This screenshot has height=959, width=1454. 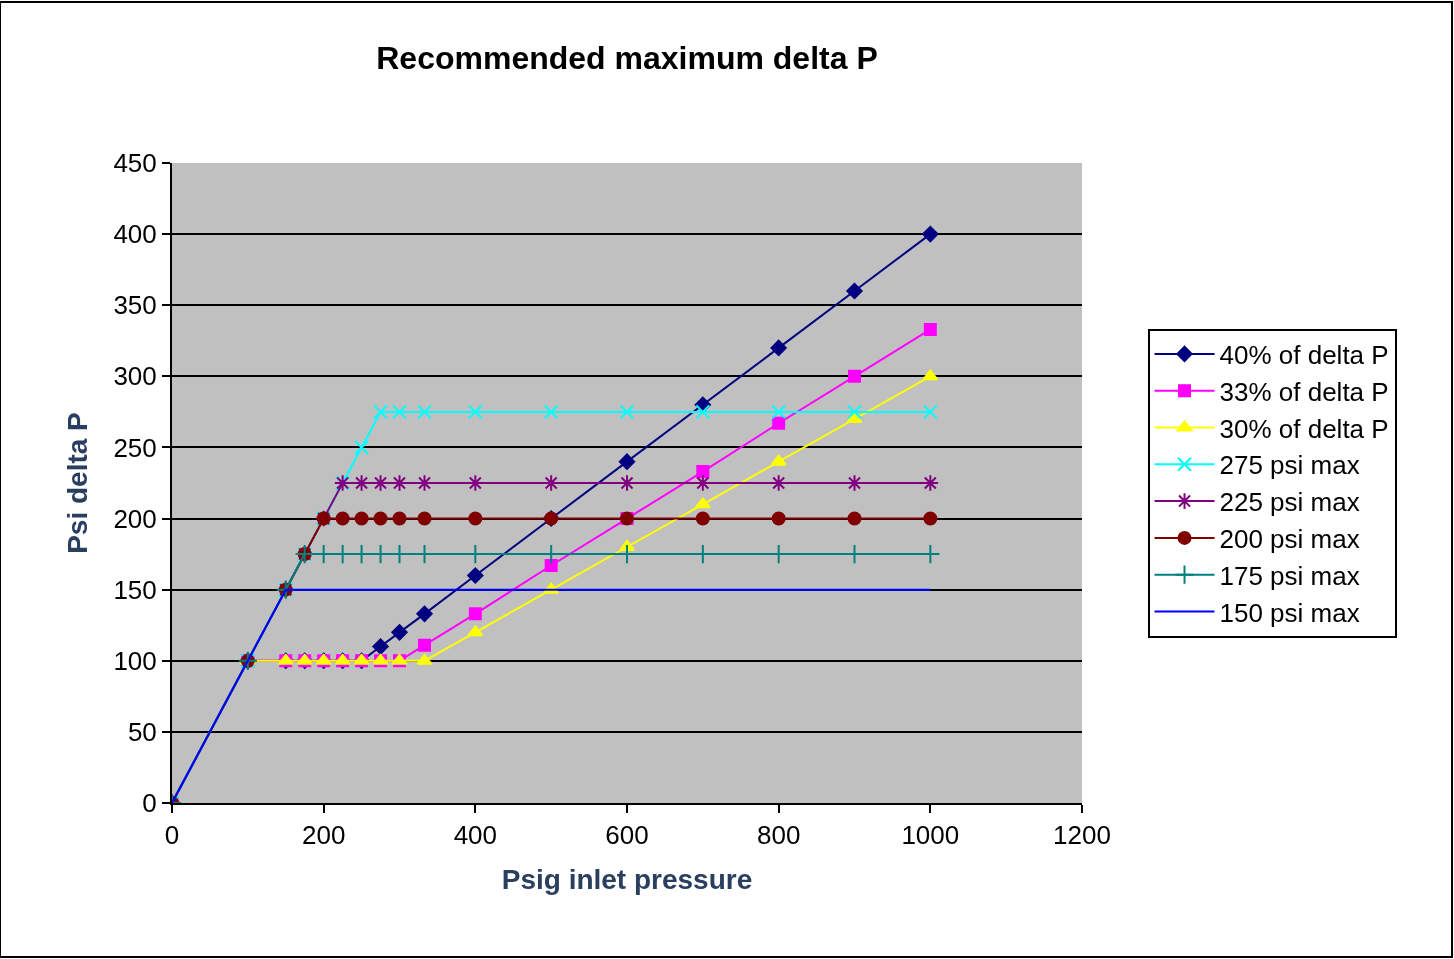 What do you see at coordinates (135, 234) in the screenshot?
I see `y-tick-label: 400` at bounding box center [135, 234].